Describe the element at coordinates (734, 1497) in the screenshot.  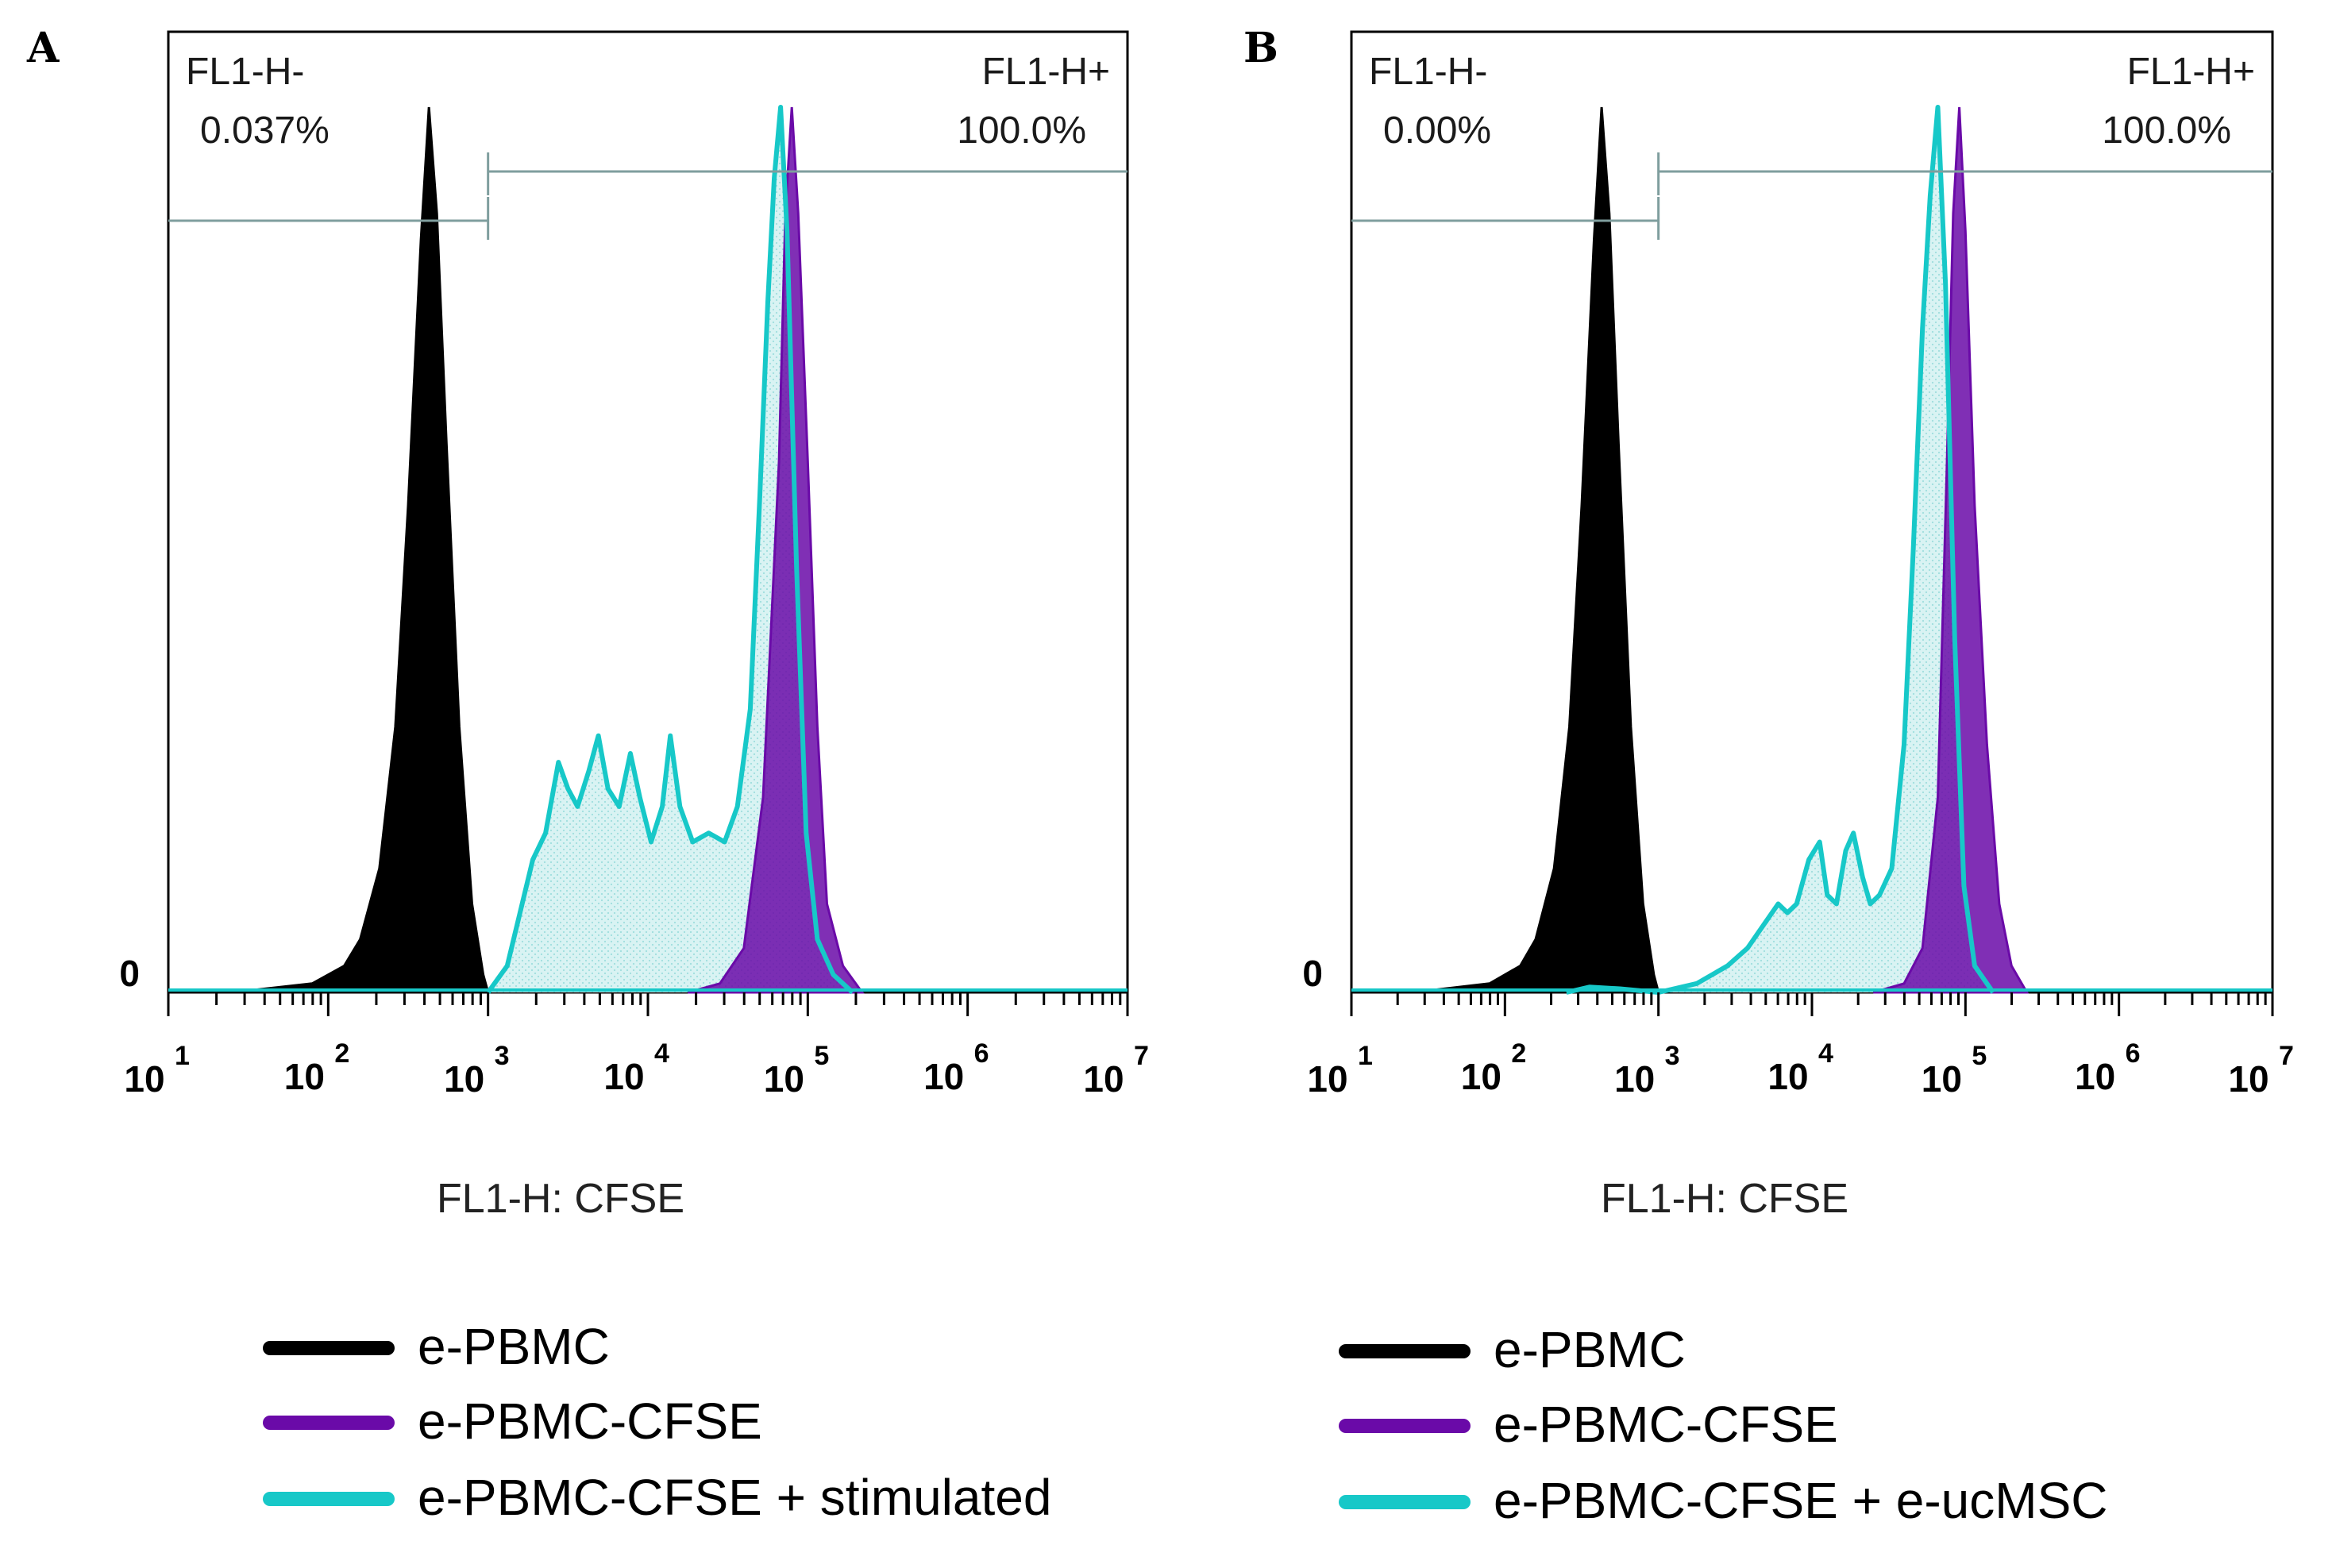
I see `legend-label: e-PBMC-CFSE + stimulated` at that location.